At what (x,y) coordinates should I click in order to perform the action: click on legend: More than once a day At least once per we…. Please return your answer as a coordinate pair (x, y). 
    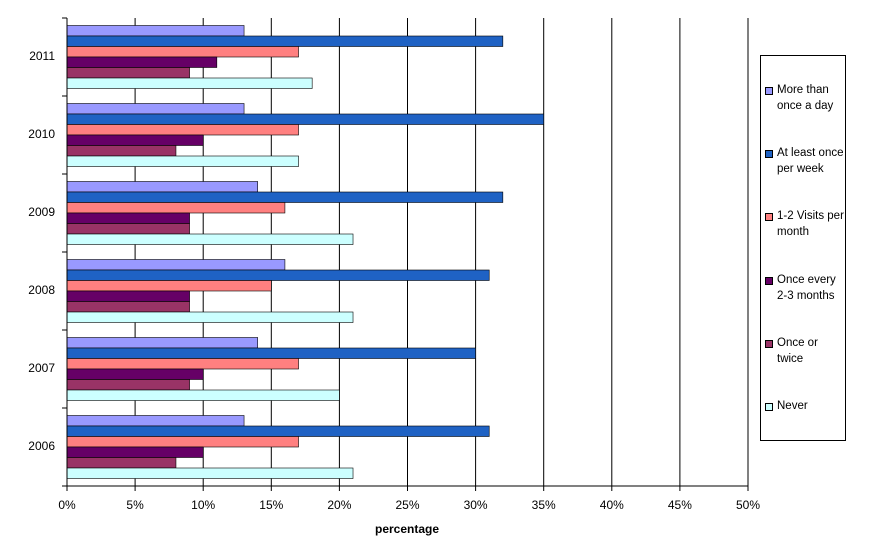
    Looking at the image, I should click on (803, 248).